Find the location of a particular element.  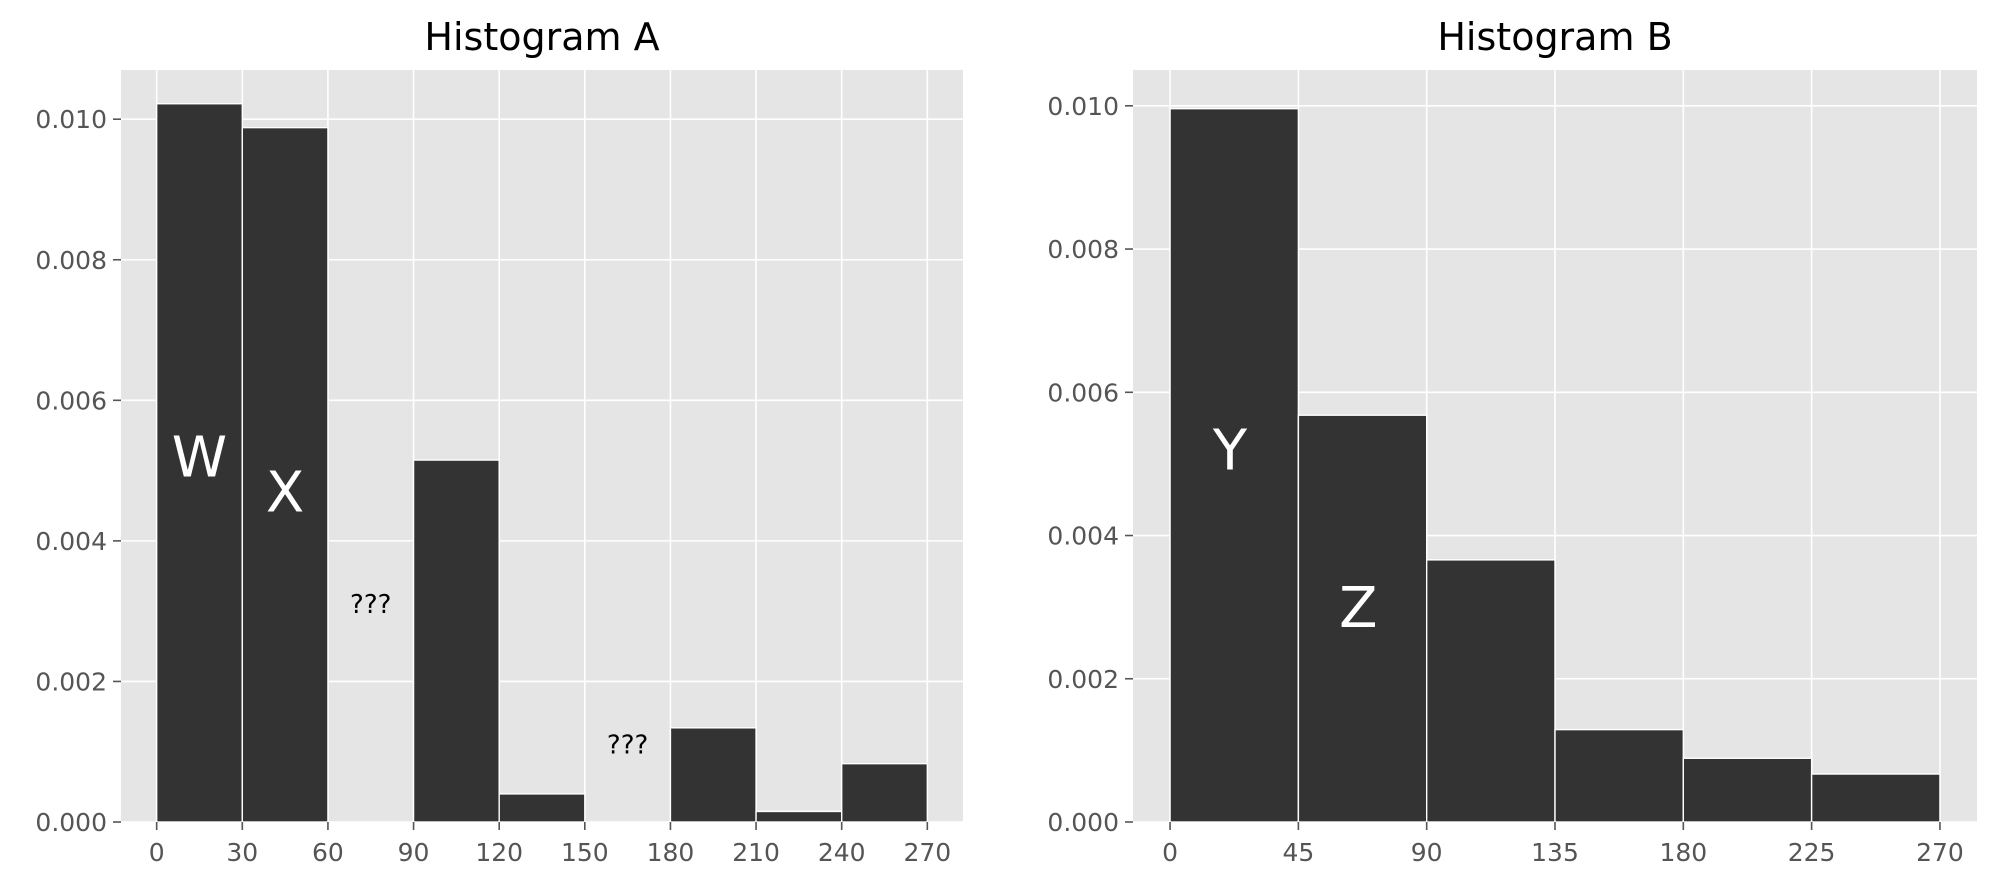

bar-letter-label: W is located at coordinates (199, 458).